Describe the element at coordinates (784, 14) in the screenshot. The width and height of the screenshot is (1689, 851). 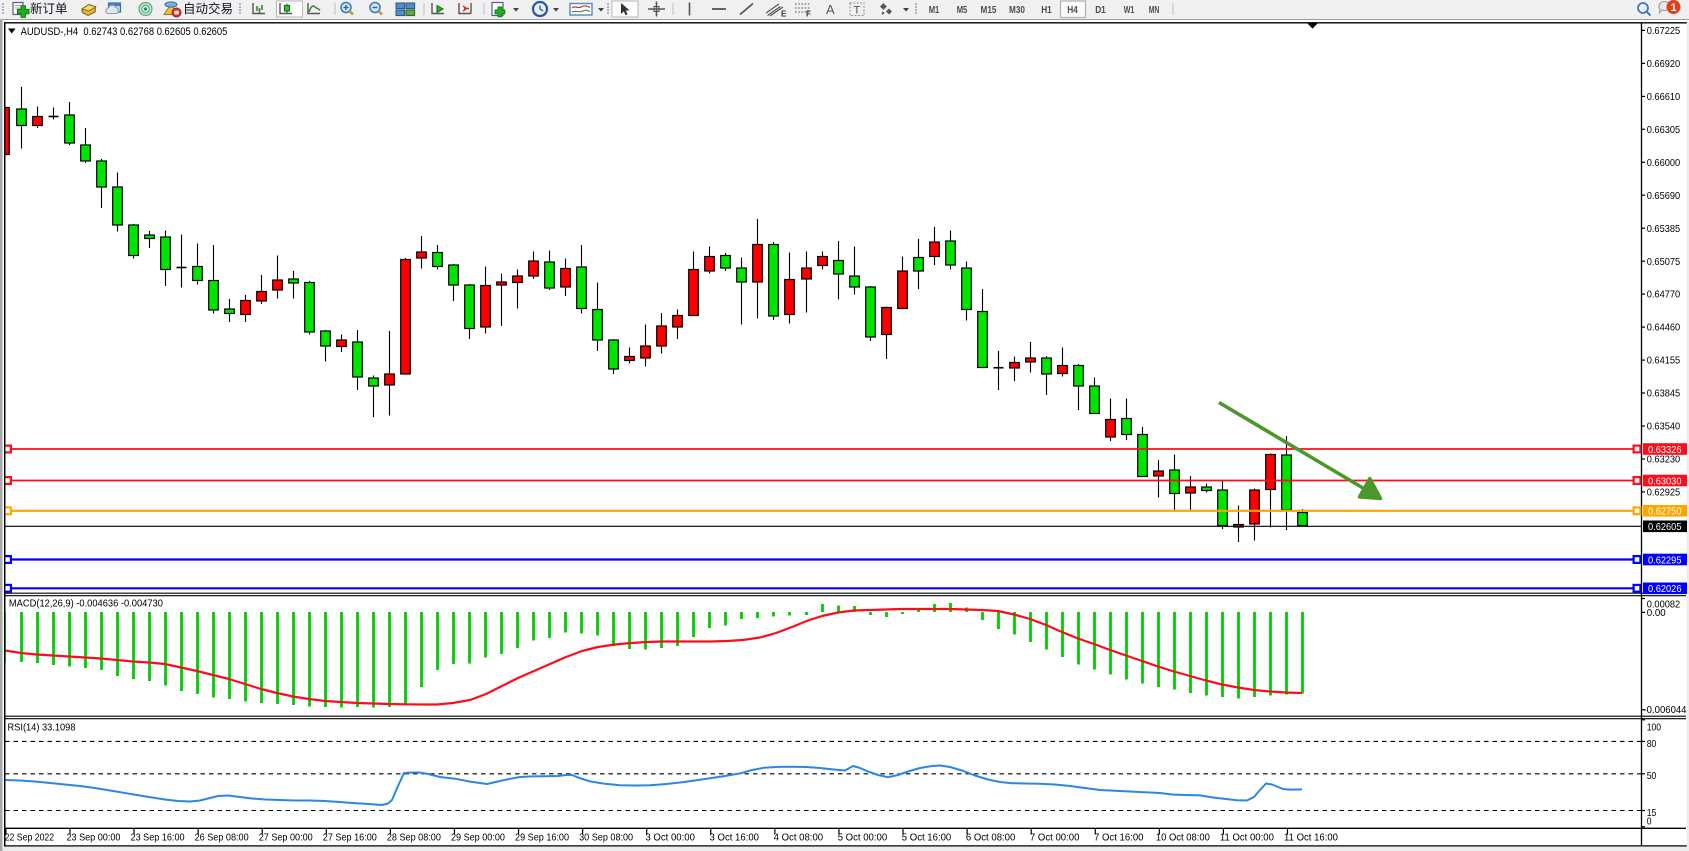
I see `svg-text: E` at that location.